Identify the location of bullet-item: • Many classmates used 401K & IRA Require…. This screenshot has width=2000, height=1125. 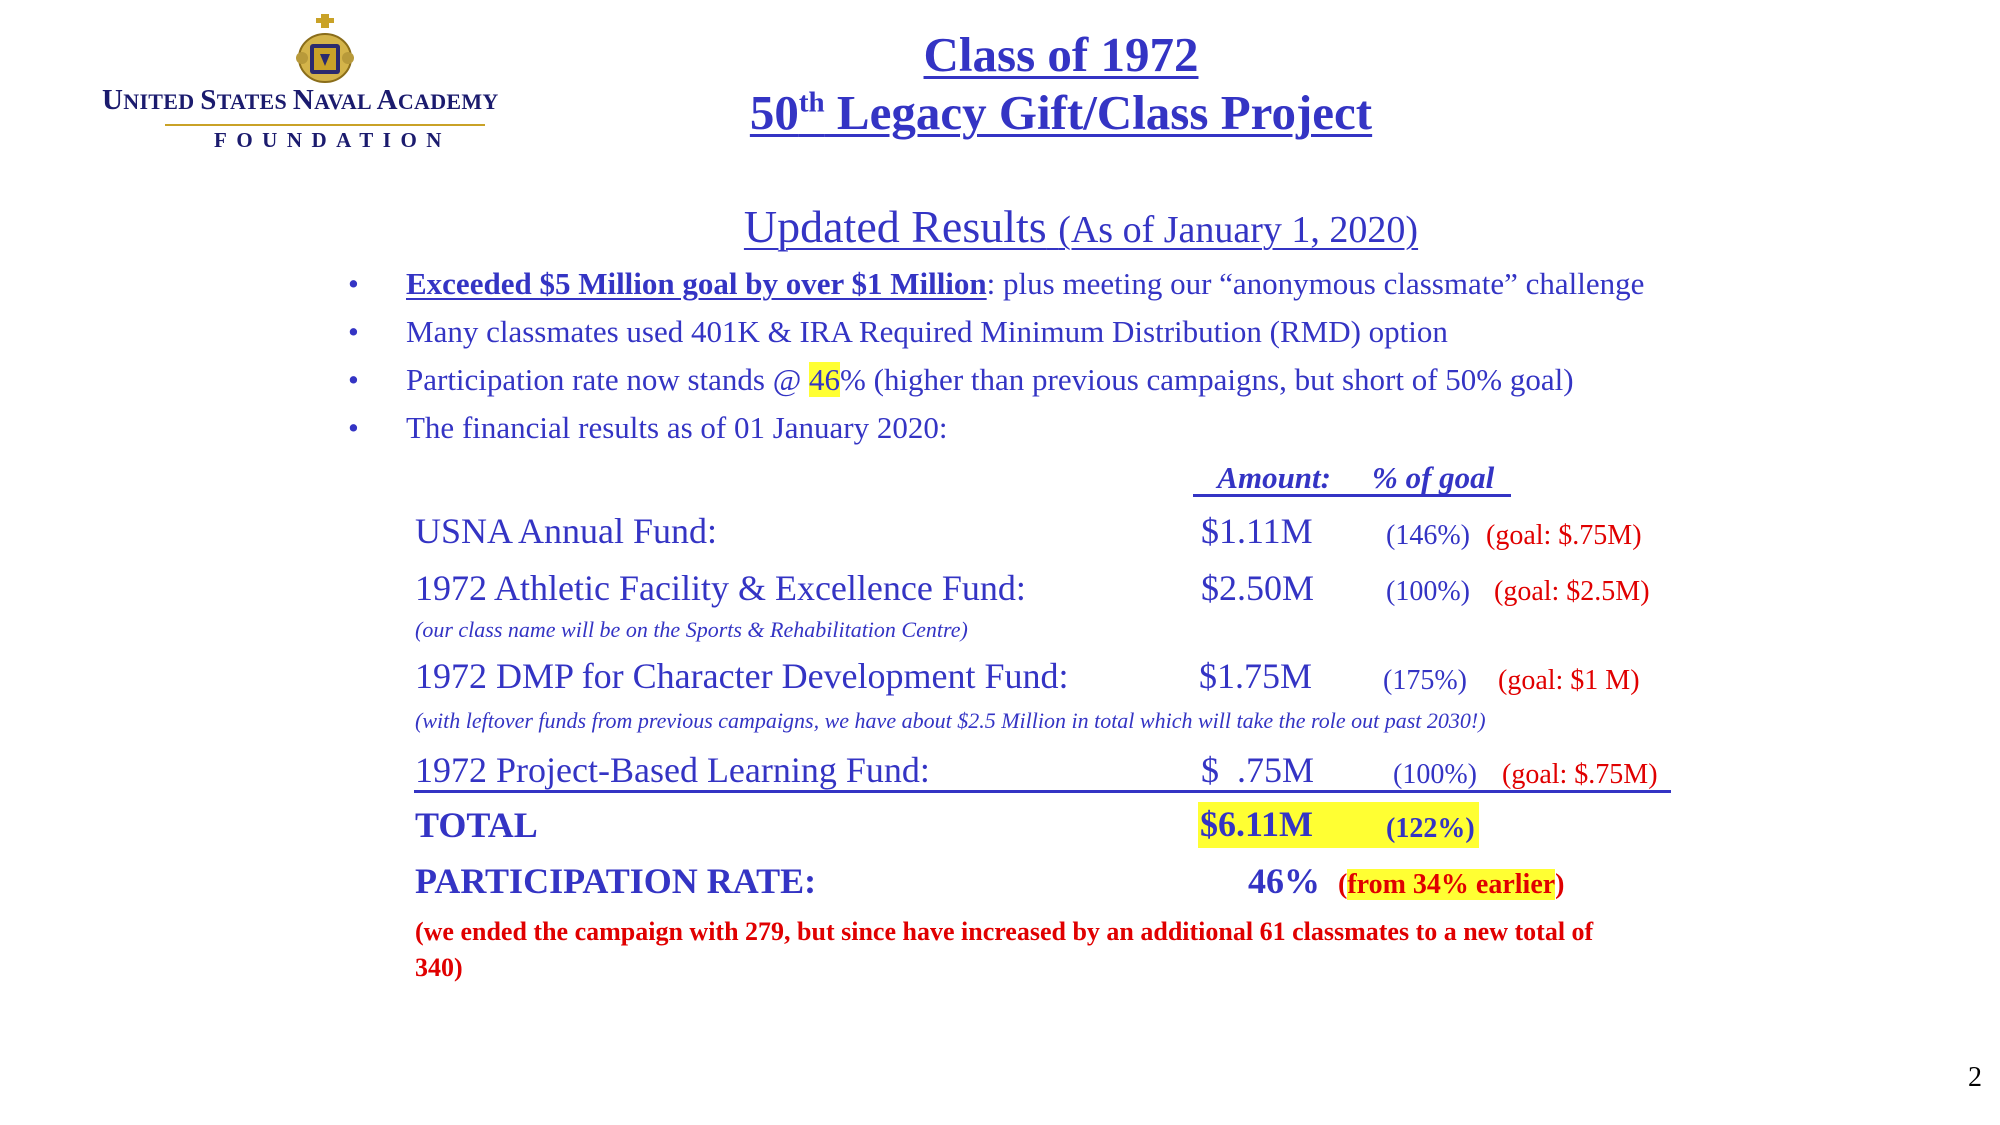
(898, 331).